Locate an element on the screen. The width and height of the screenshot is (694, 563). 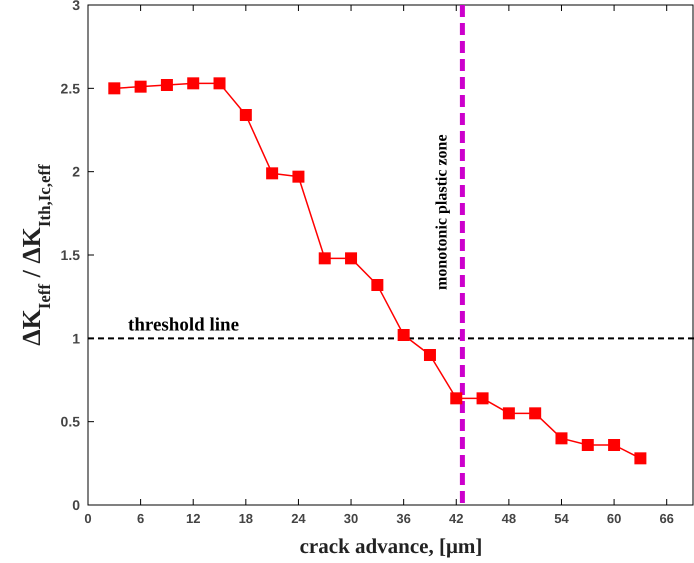
x-tick-label: 0 is located at coordinates (88, 518).